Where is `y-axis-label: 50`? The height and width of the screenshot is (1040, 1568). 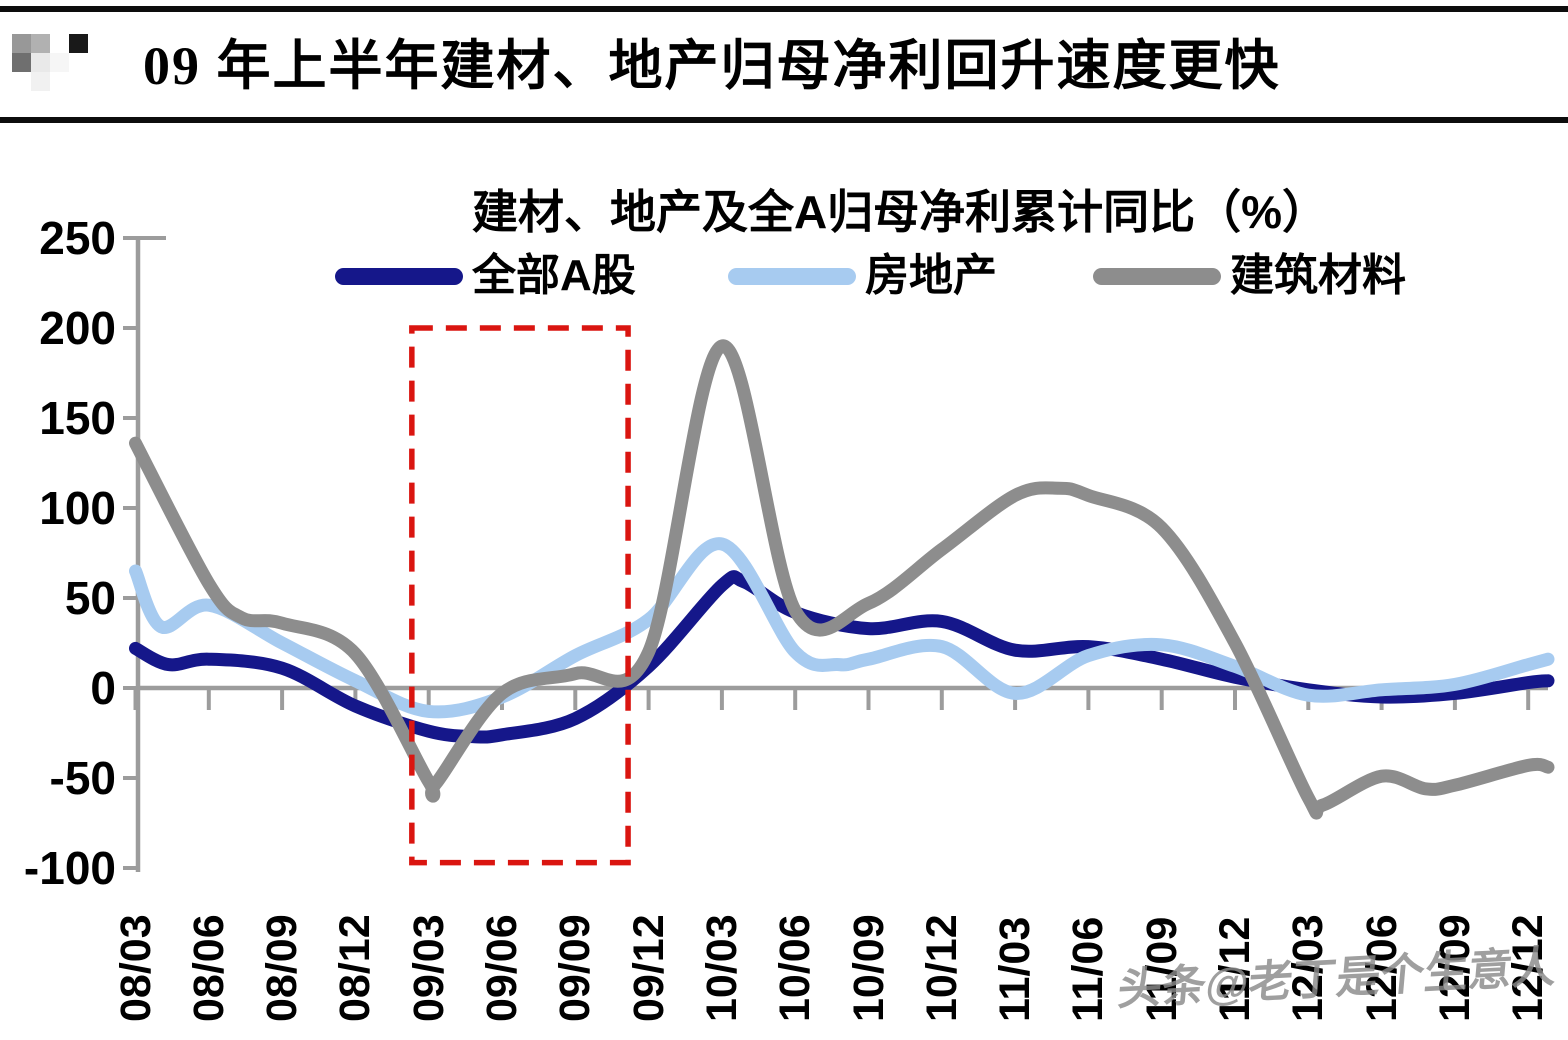 y-axis-label: 50 is located at coordinates (90, 598).